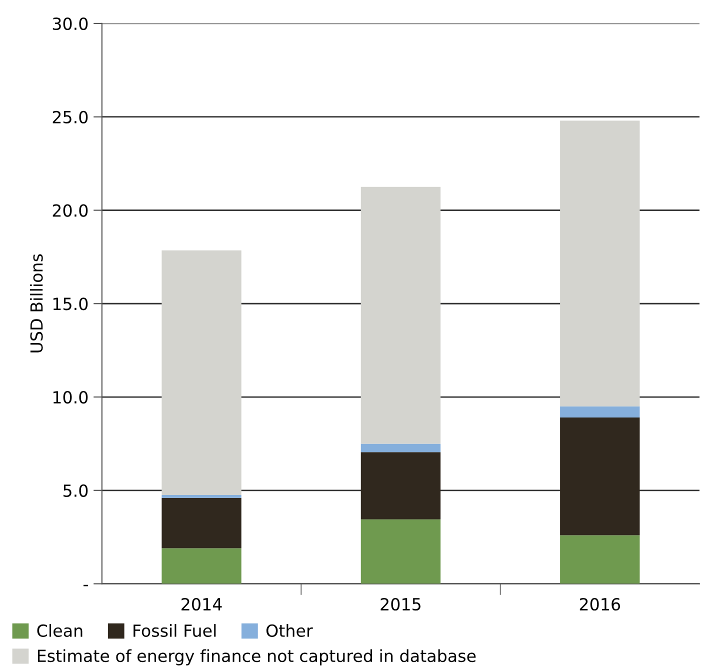  I want to click on x-tick-label: 2014, so click(202, 604).